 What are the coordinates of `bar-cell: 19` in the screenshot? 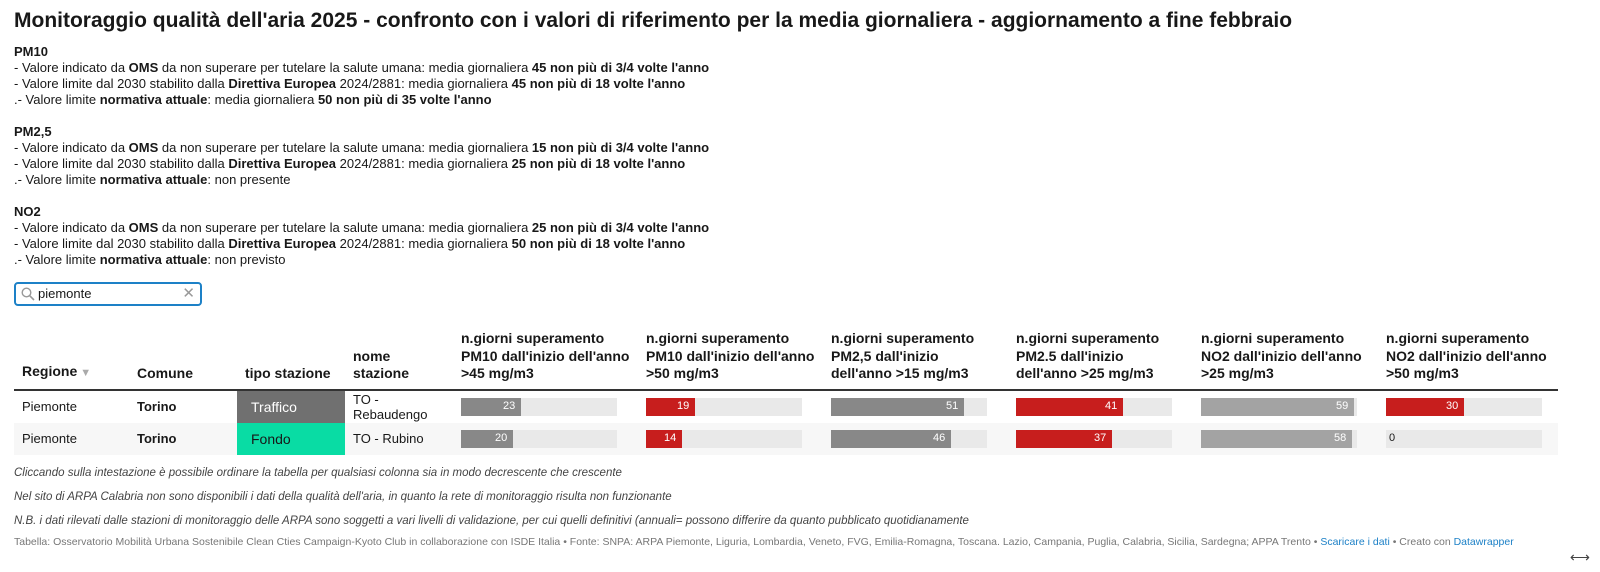 It's located at (730, 406).